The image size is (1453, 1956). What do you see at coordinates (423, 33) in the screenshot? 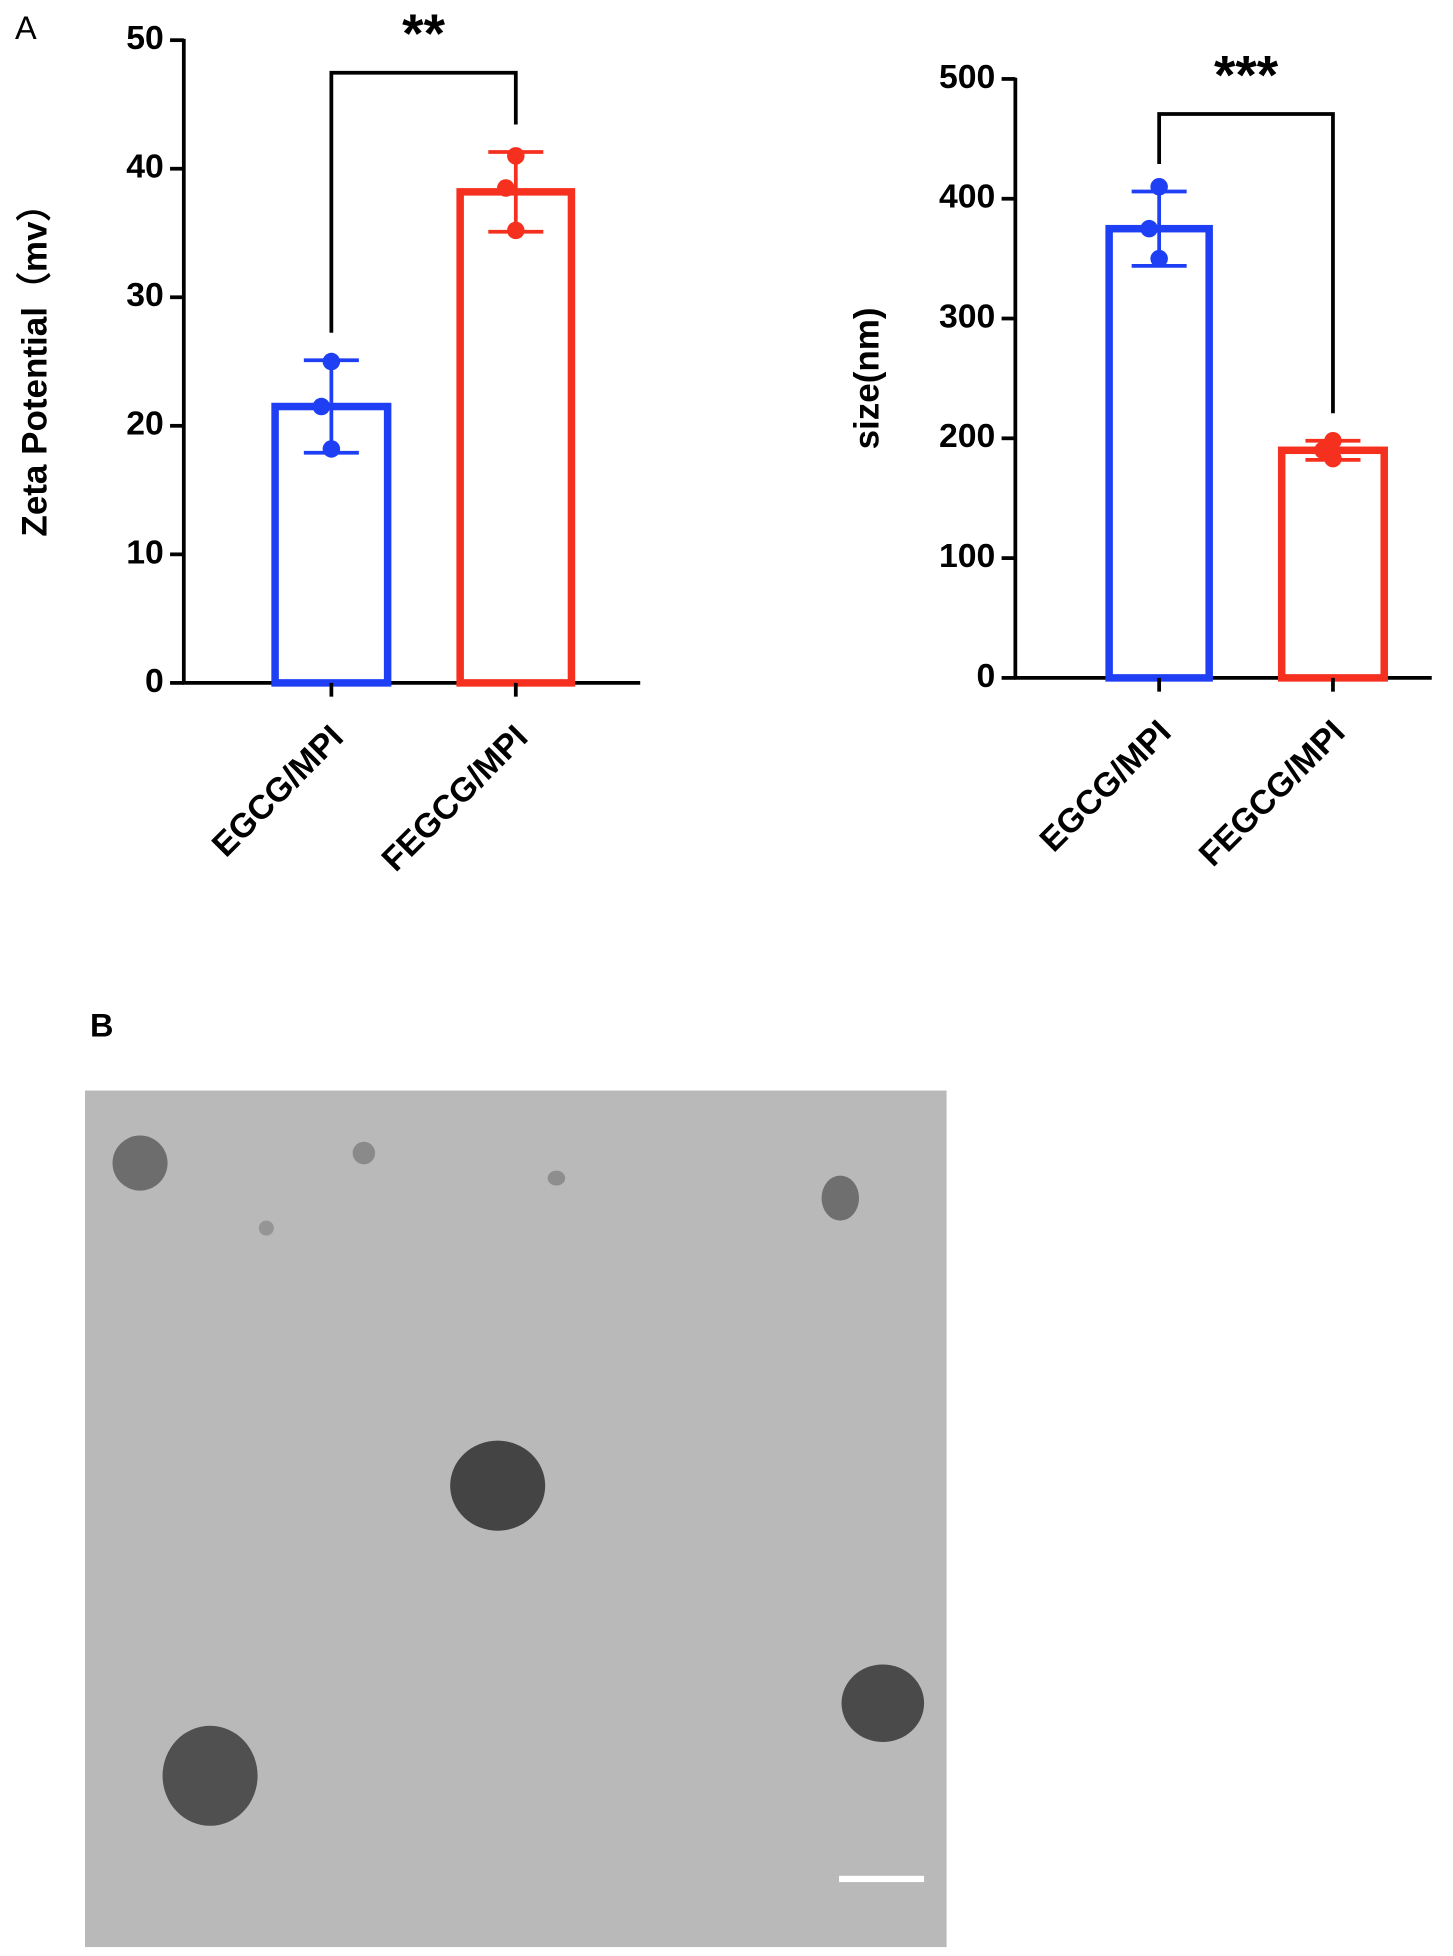
I see `significance-label: **` at bounding box center [423, 33].